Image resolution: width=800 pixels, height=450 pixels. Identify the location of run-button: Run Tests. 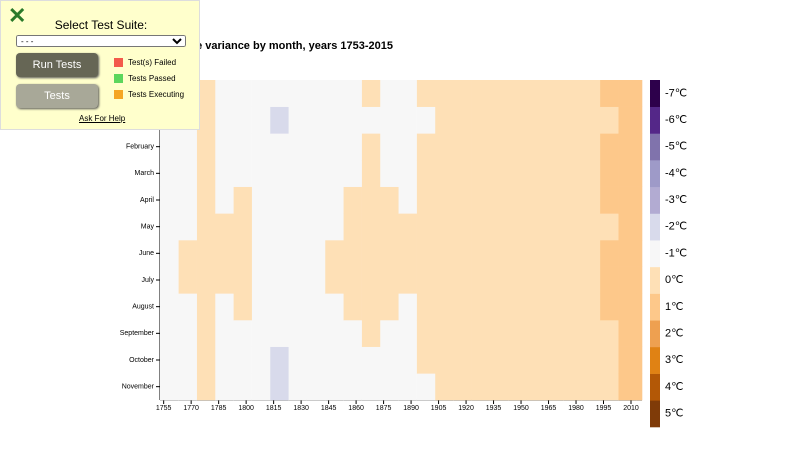
(57, 65).